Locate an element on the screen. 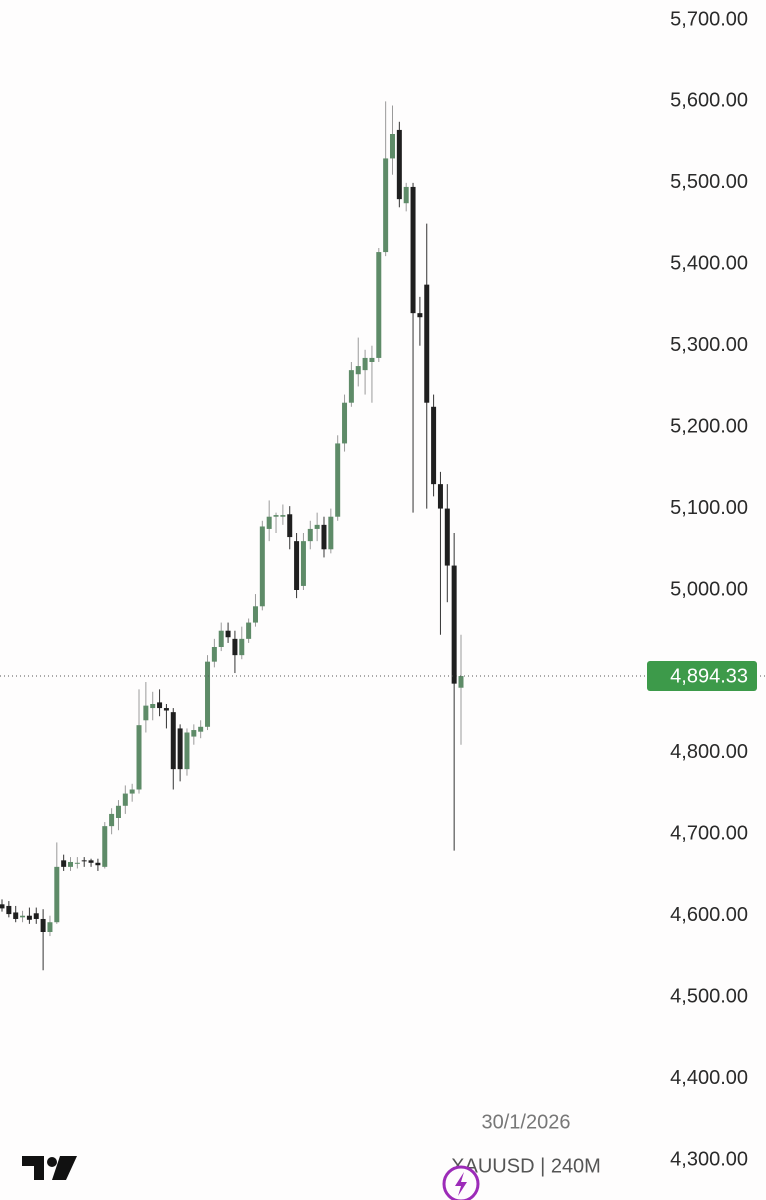 Image resolution: width=766 pixels, height=1200 pixels. y-tick-label: 4,400.00 is located at coordinates (709, 1078).